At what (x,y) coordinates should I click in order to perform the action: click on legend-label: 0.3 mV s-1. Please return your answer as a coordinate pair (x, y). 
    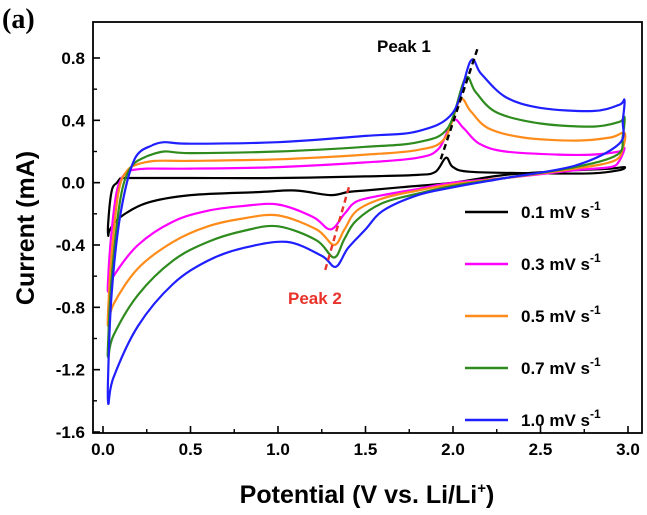
    Looking at the image, I should click on (561, 262).